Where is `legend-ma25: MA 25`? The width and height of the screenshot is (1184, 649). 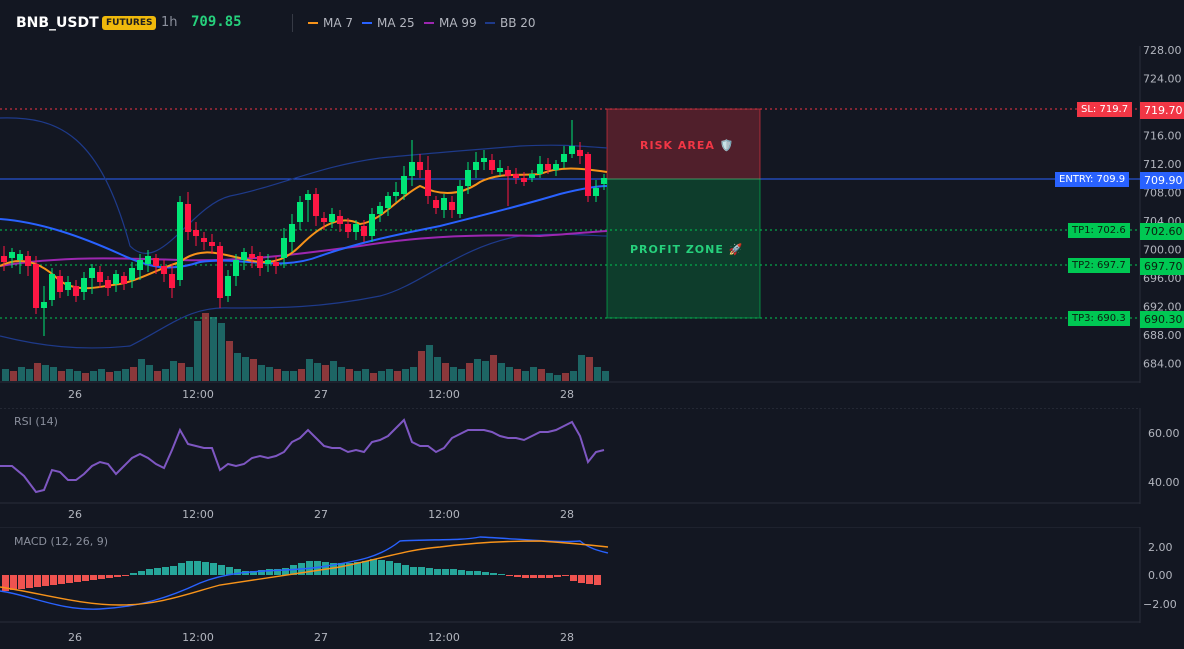 legend-ma25: MA 25 is located at coordinates (388, 23).